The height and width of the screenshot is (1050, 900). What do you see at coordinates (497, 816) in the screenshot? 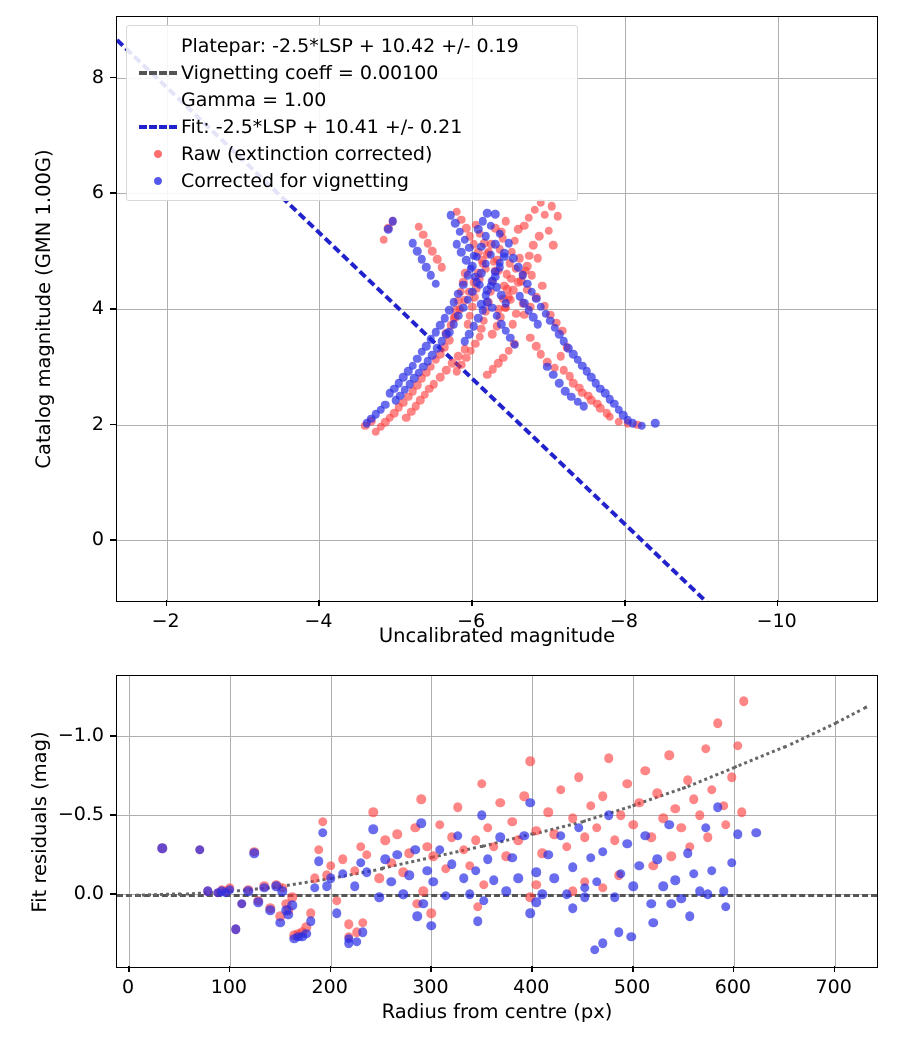
I see `gridline-horizontal` at bounding box center [497, 816].